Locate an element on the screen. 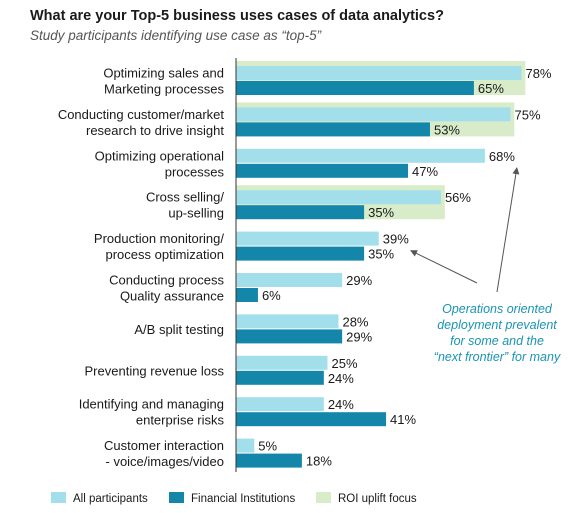 The width and height of the screenshot is (578, 513). category-label: - voice/images/video is located at coordinates (165, 461).